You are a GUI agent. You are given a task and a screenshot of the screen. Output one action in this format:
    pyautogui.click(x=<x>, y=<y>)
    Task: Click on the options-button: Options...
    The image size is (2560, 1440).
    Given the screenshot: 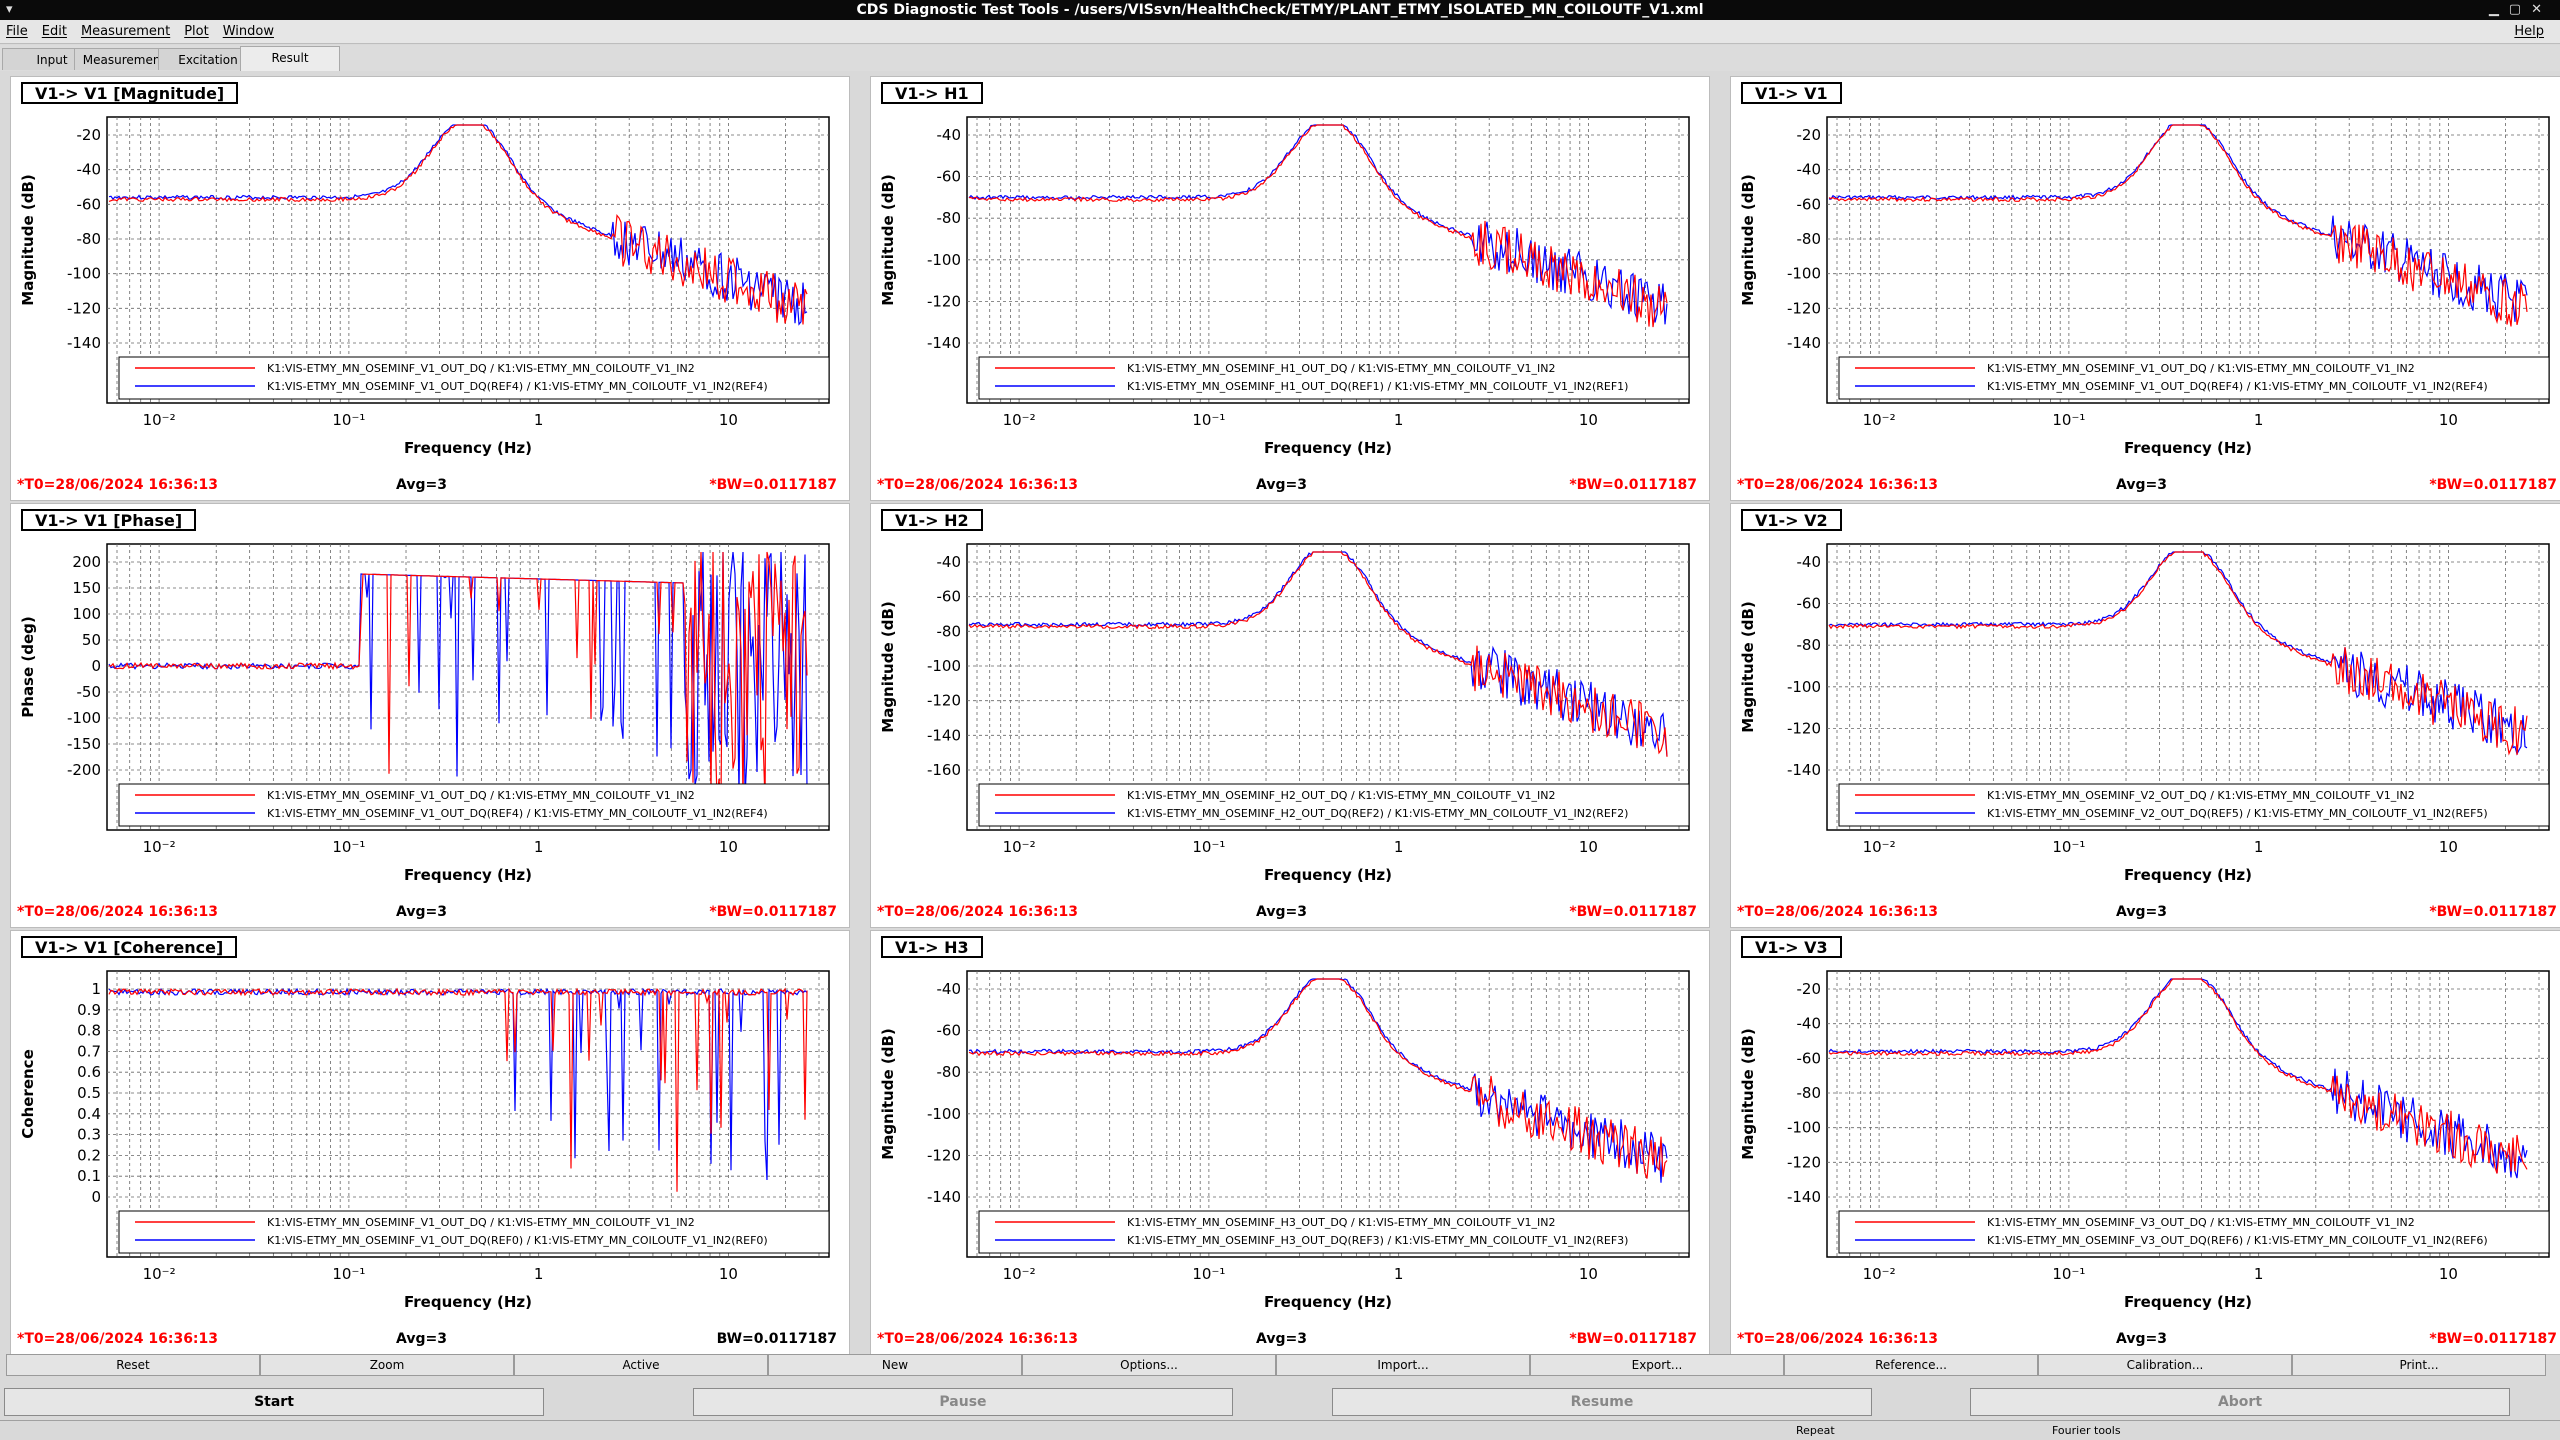 What is the action you would take?
    pyautogui.click(x=1149, y=1365)
    